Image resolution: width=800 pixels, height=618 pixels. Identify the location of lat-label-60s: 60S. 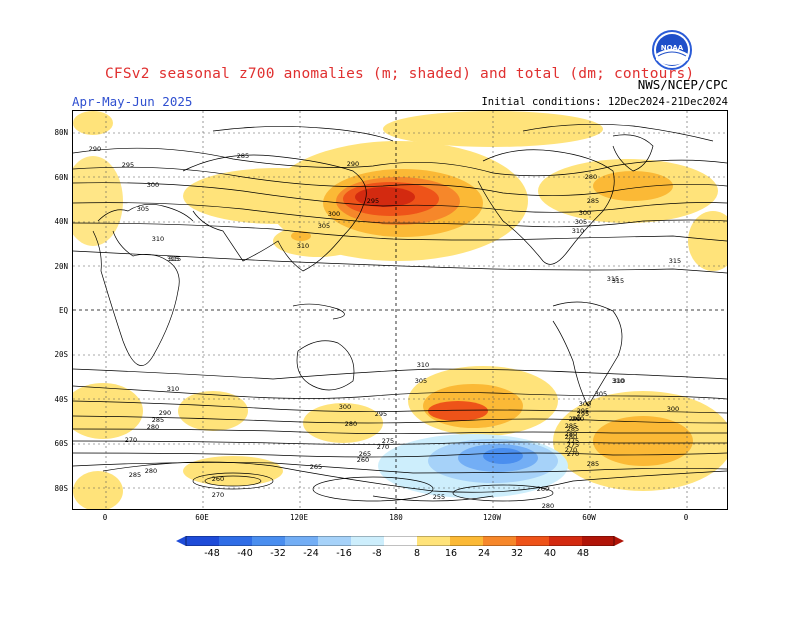
(61, 443).